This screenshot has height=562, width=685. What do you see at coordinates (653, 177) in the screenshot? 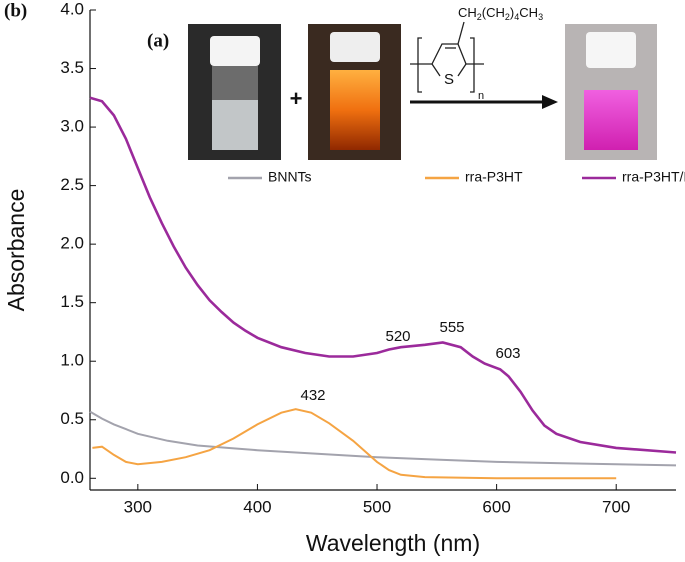
I see `legend-label: rra-P3HT/BNNTs` at bounding box center [653, 177].